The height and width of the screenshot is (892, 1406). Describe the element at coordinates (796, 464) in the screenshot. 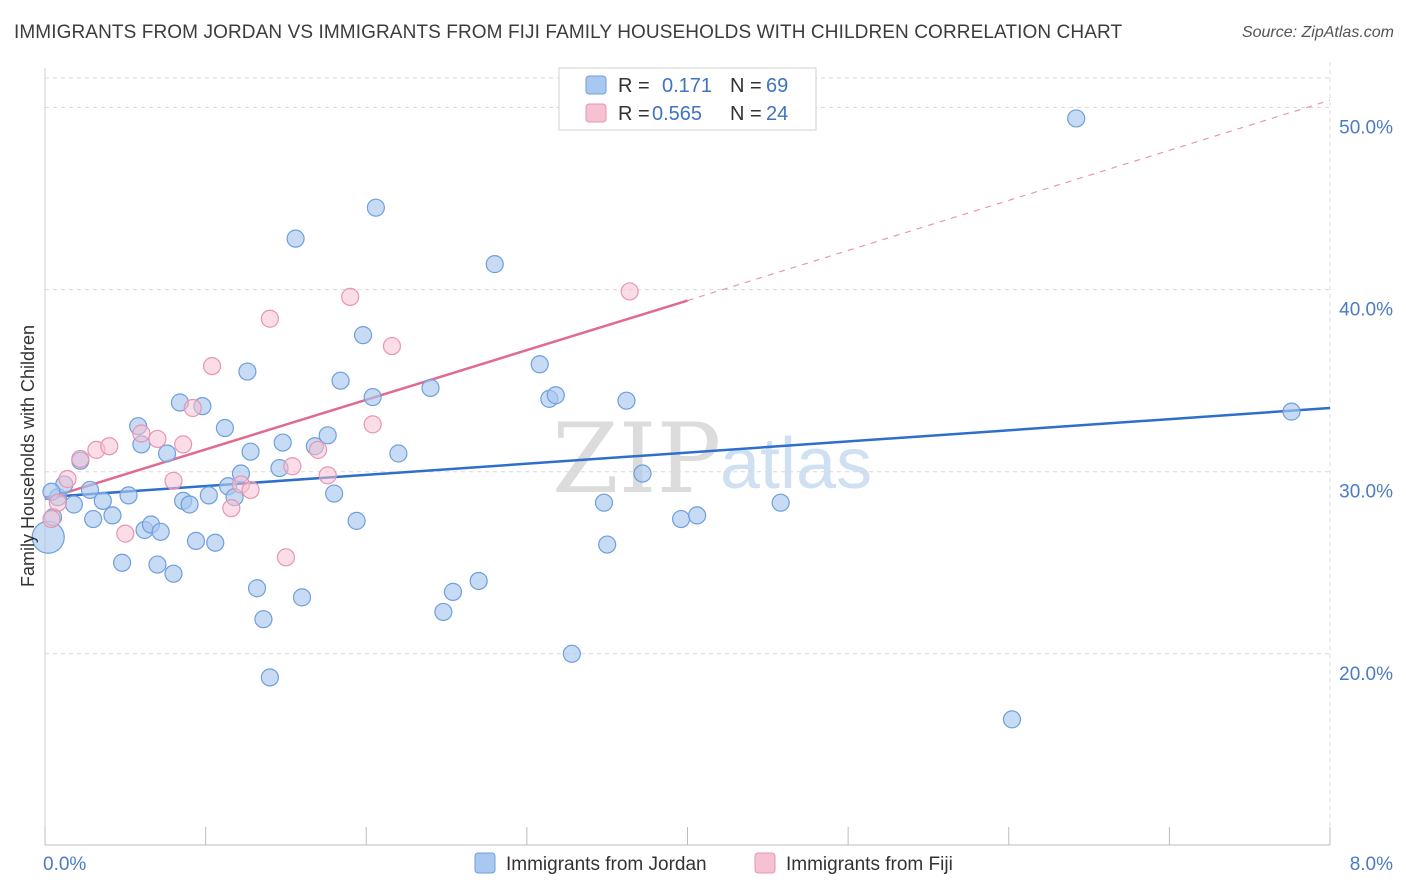

I see `watermark-atlas: atlas` at that location.